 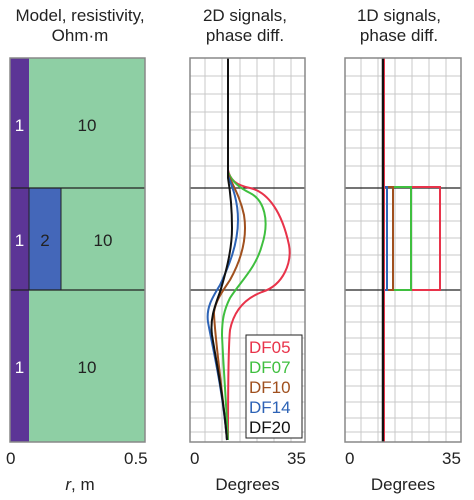 I want to click on signals1d-title-line2: phase diff., so click(x=399, y=35).